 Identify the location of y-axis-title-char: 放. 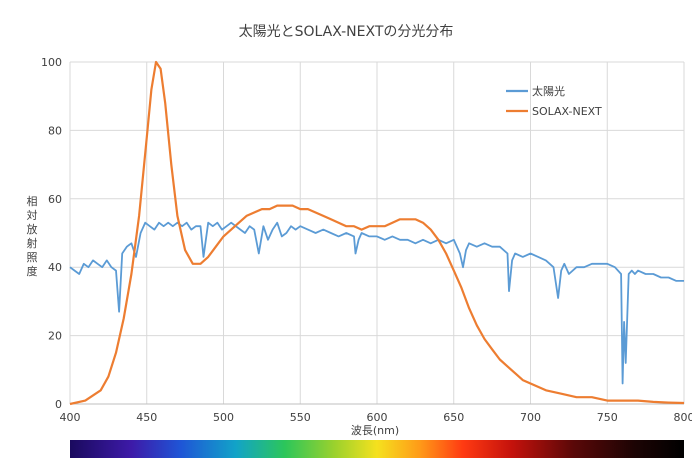
(32, 229).